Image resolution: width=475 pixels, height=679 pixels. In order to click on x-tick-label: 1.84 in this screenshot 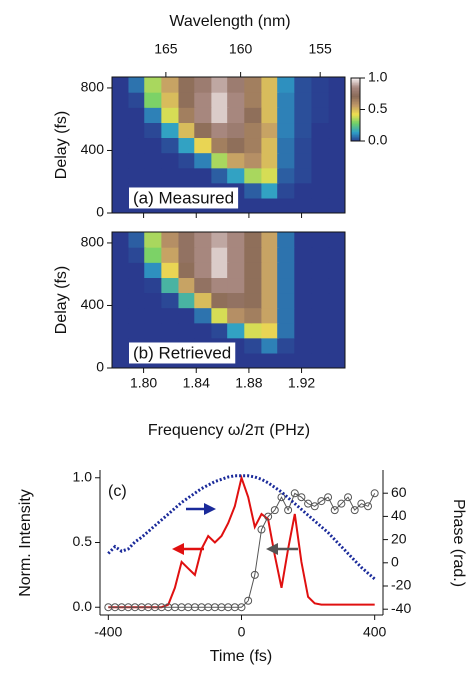, I will do `click(196, 383)`.